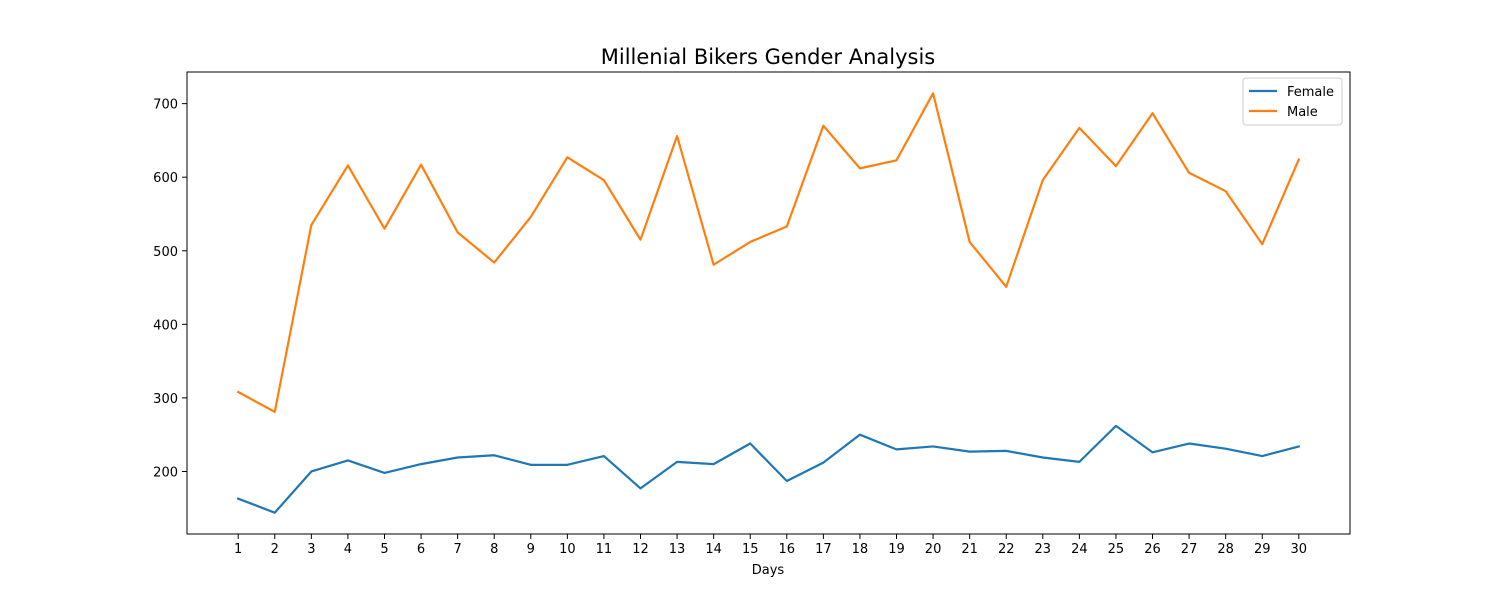 The width and height of the screenshot is (1500, 600). I want to click on x-tick-label: 14, so click(713, 549).